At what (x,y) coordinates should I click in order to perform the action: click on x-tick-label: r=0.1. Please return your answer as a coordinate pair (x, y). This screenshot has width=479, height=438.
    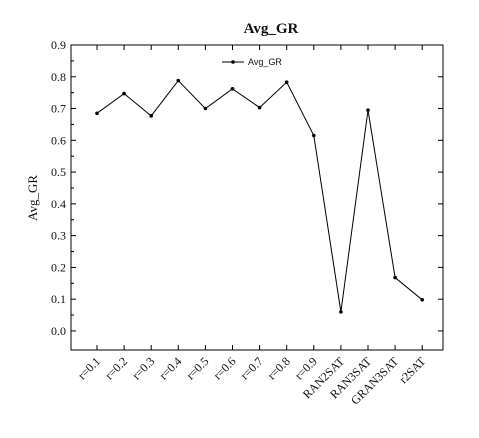
    Looking at the image, I should click on (89, 368).